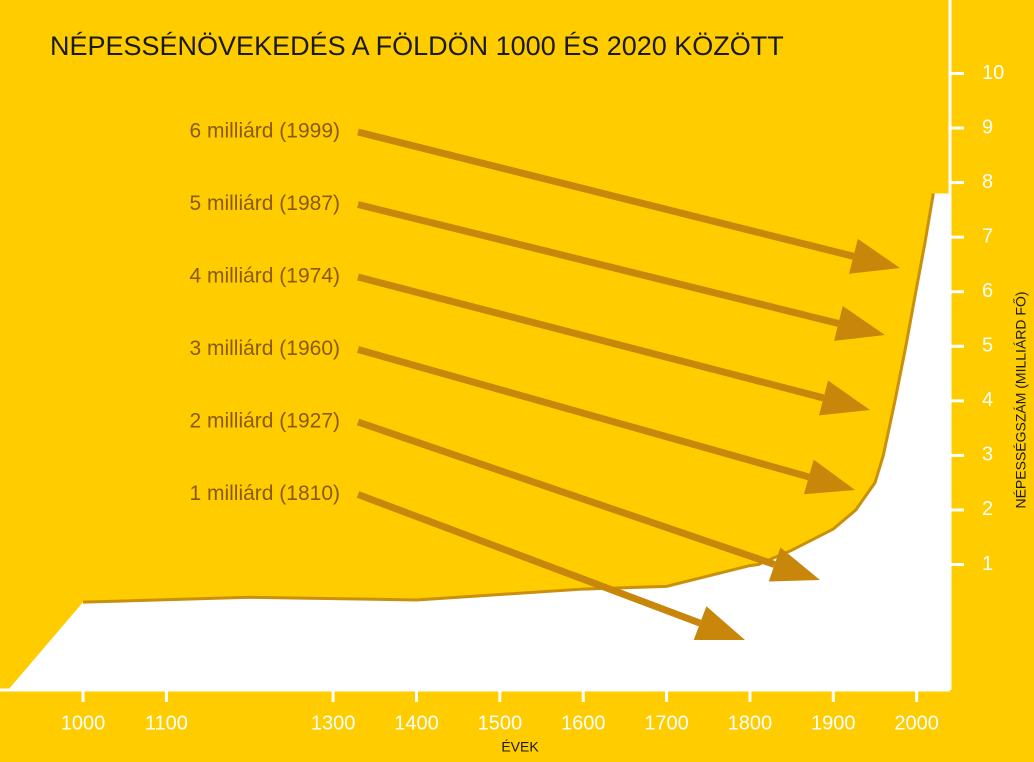 This screenshot has height=762, width=1034. Describe the element at coordinates (987, 236) in the screenshot. I see `y-tick-label: 7` at that location.